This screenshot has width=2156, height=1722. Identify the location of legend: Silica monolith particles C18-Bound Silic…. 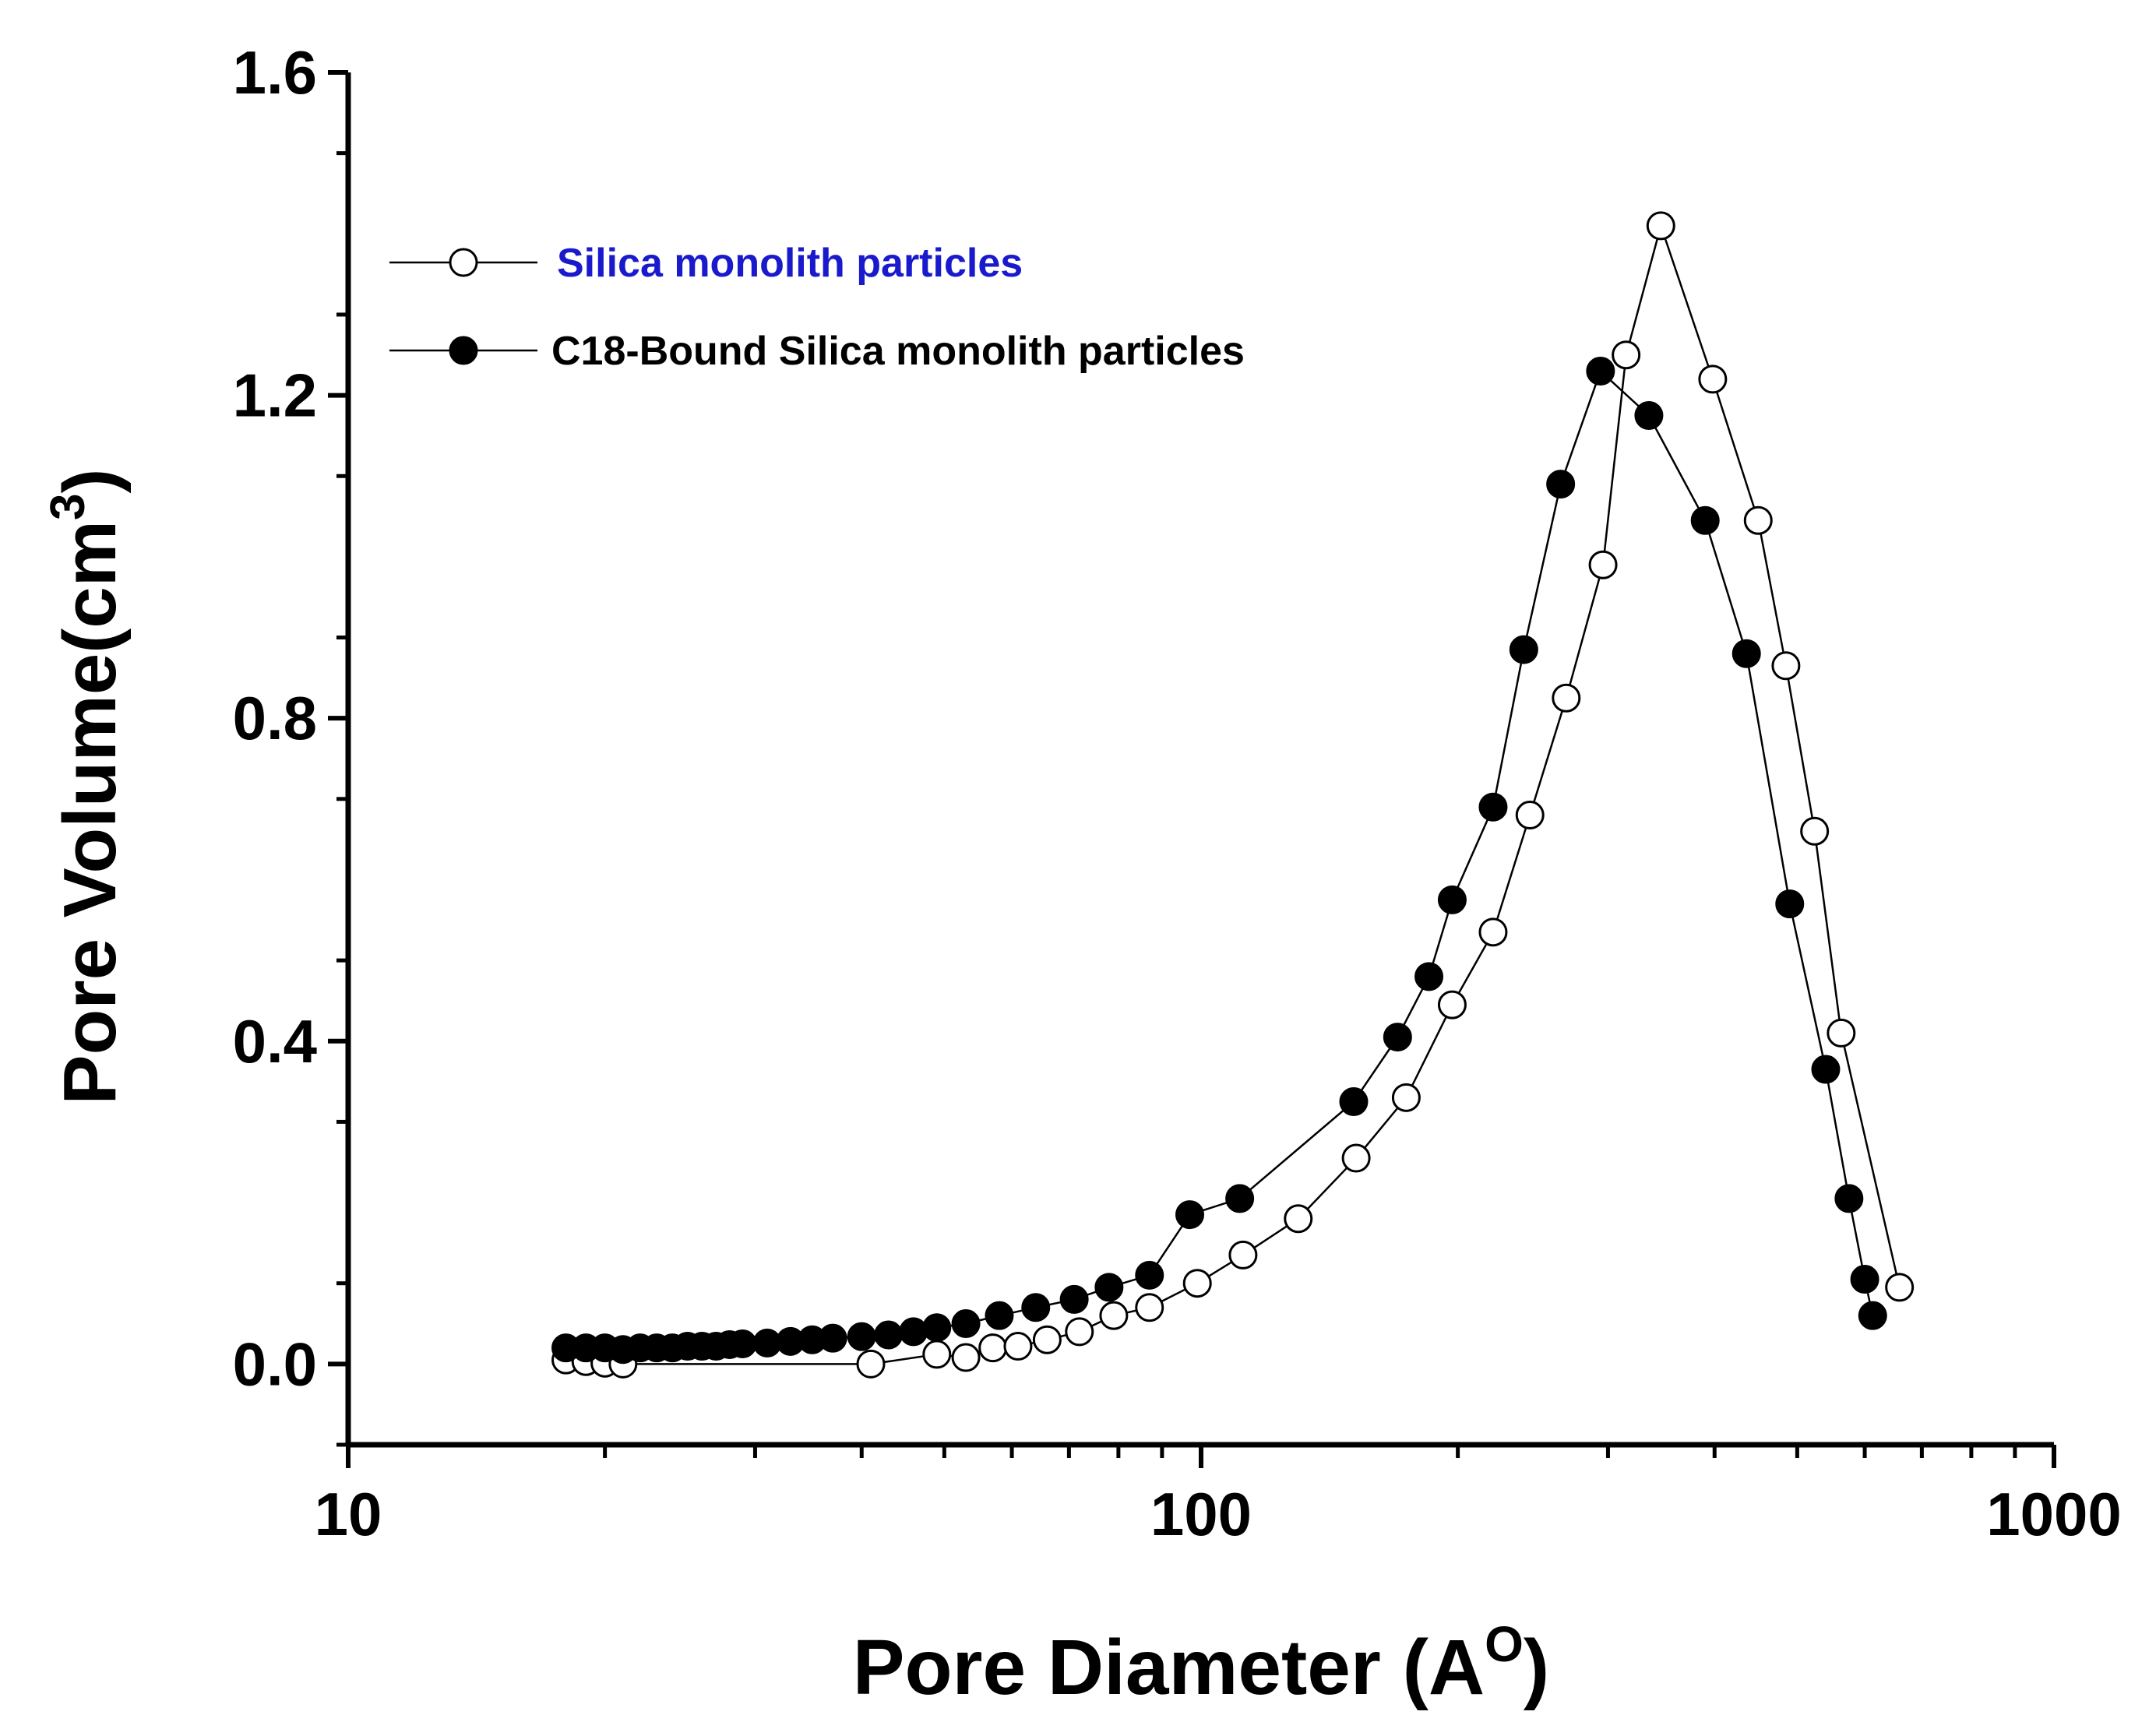
(817, 307).